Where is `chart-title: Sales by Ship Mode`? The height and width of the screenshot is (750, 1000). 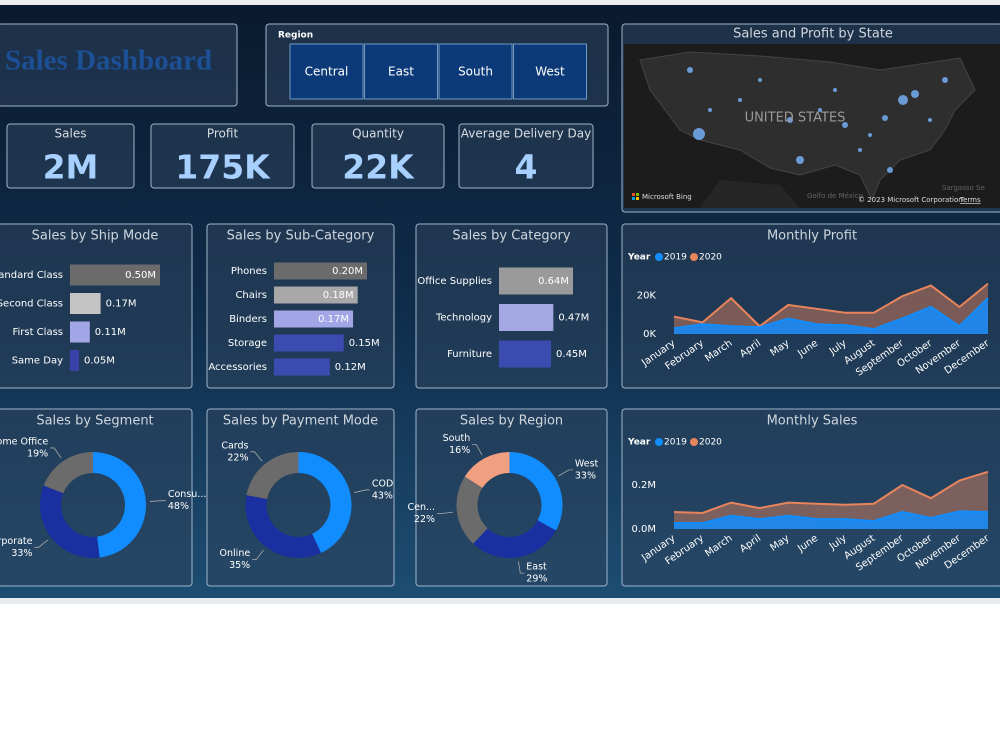
chart-title: Sales by Ship Mode is located at coordinates (95, 236).